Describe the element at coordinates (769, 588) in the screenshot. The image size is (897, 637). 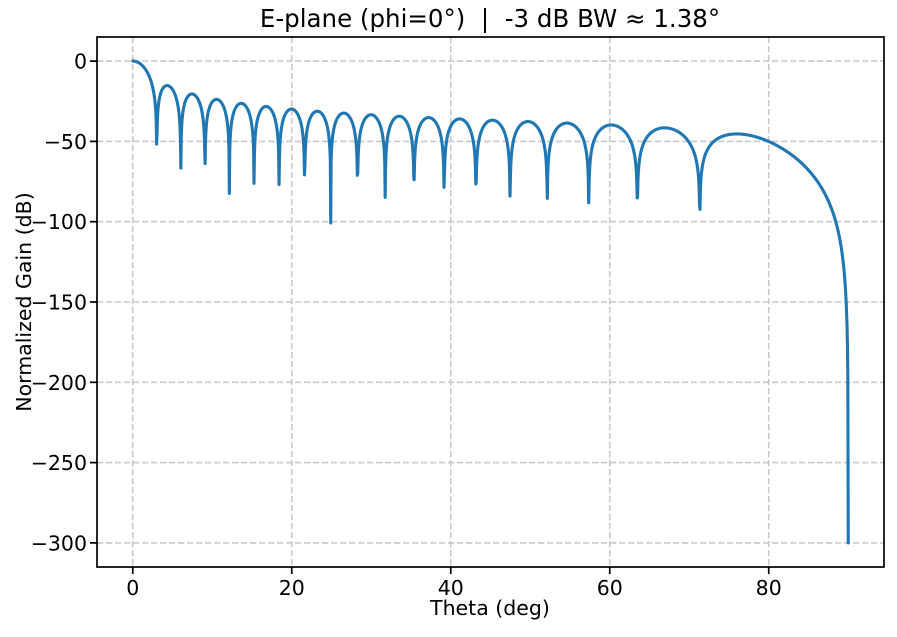
I see `x-tick-label: 80` at that location.